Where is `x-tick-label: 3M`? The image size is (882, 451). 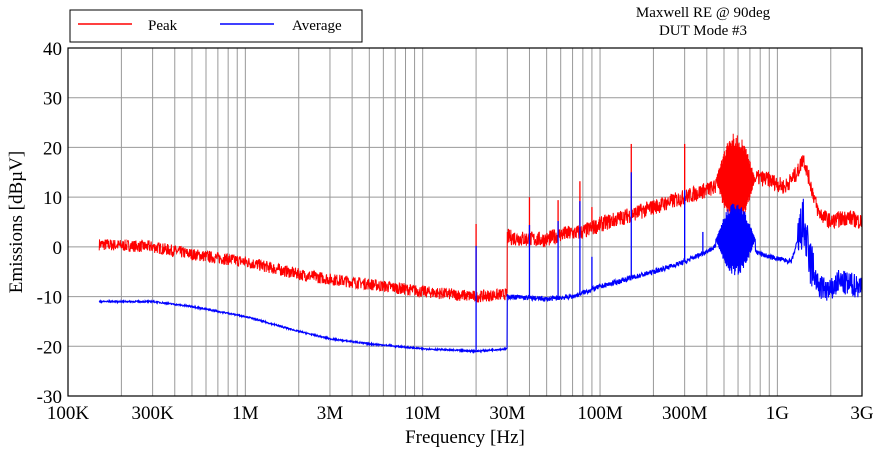 x-tick-label: 3M is located at coordinates (330, 413).